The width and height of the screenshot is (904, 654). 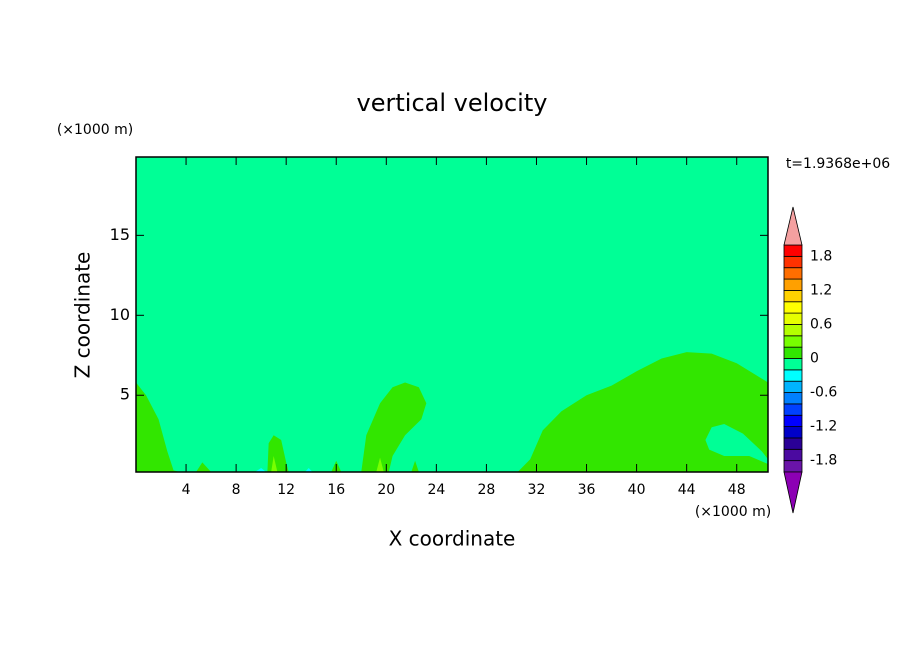 What do you see at coordinates (436, 490) in the screenshot?
I see `x-tick-label: 24` at bounding box center [436, 490].